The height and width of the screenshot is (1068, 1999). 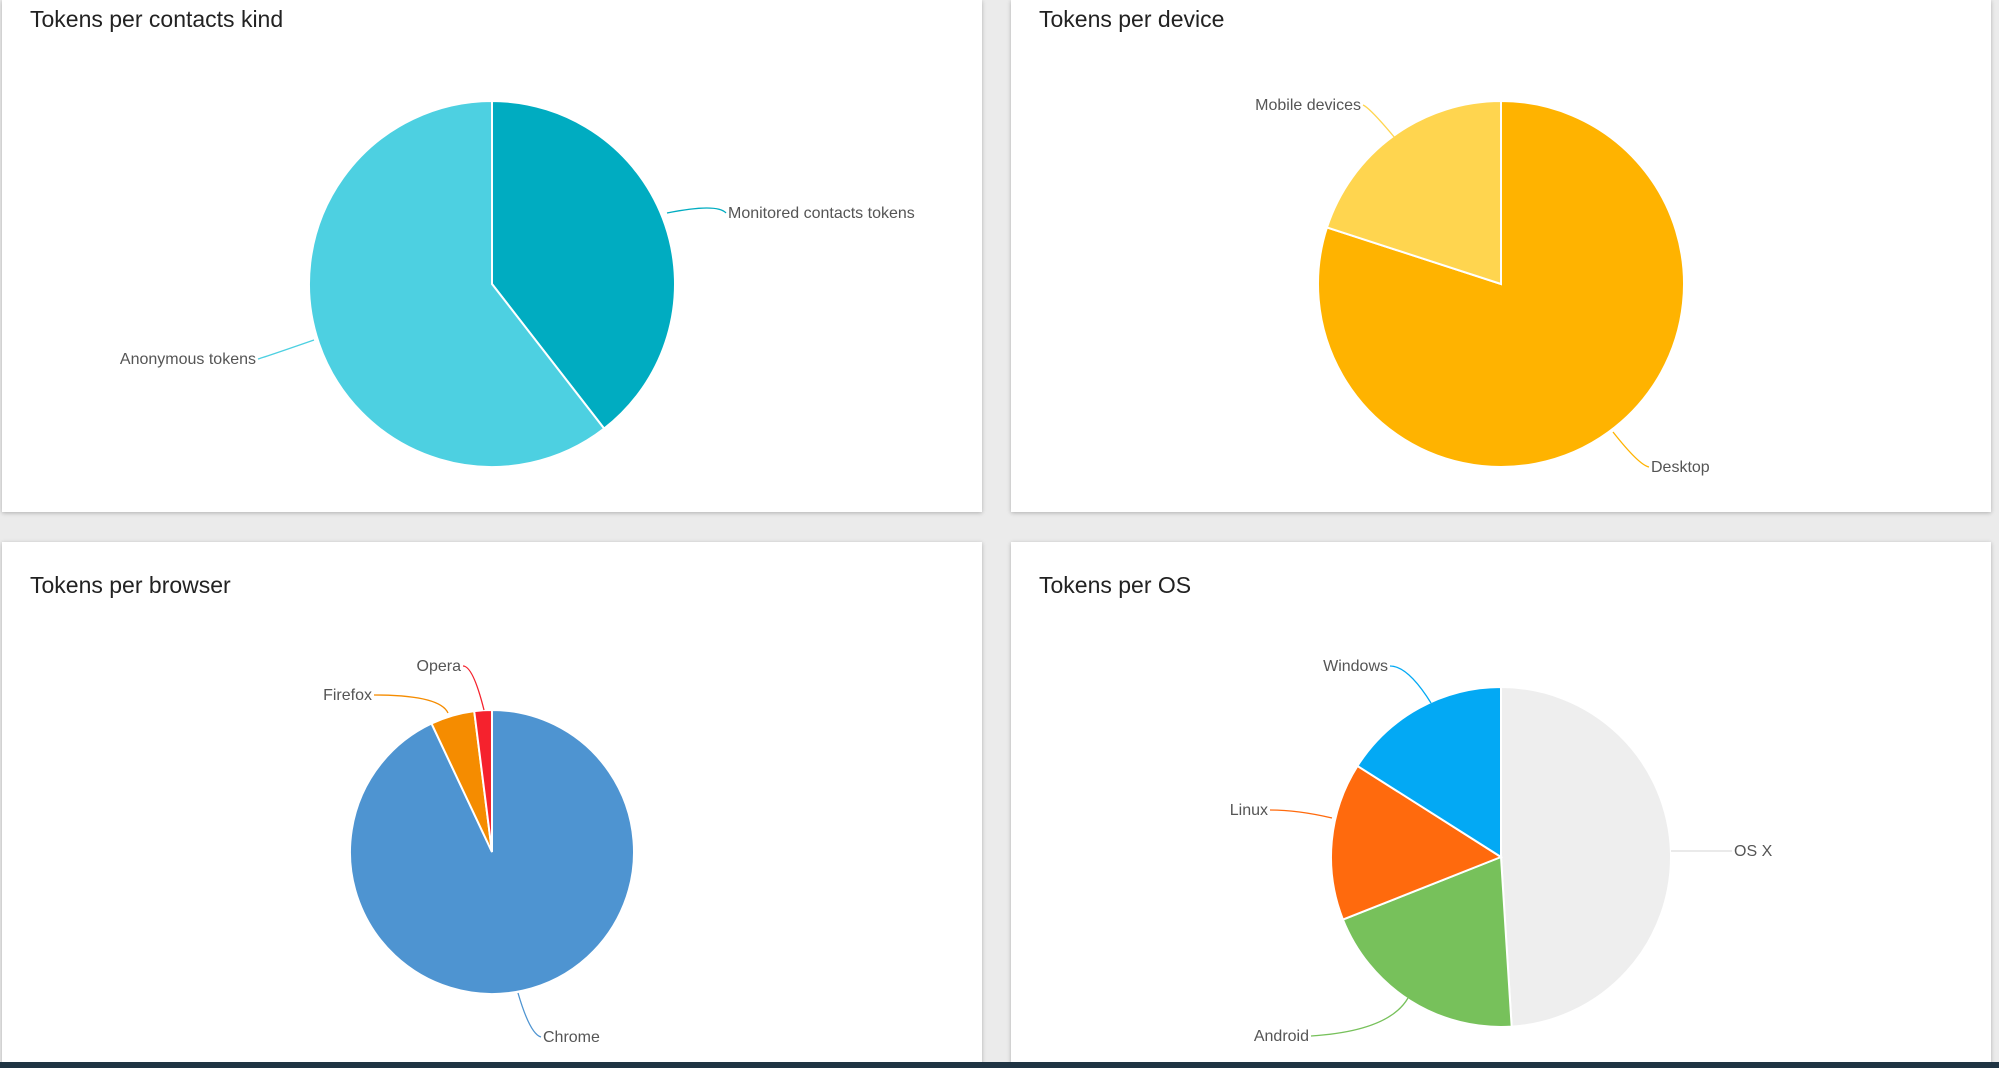 What do you see at coordinates (473, 688) in the screenshot?
I see `leader-line-opera` at bounding box center [473, 688].